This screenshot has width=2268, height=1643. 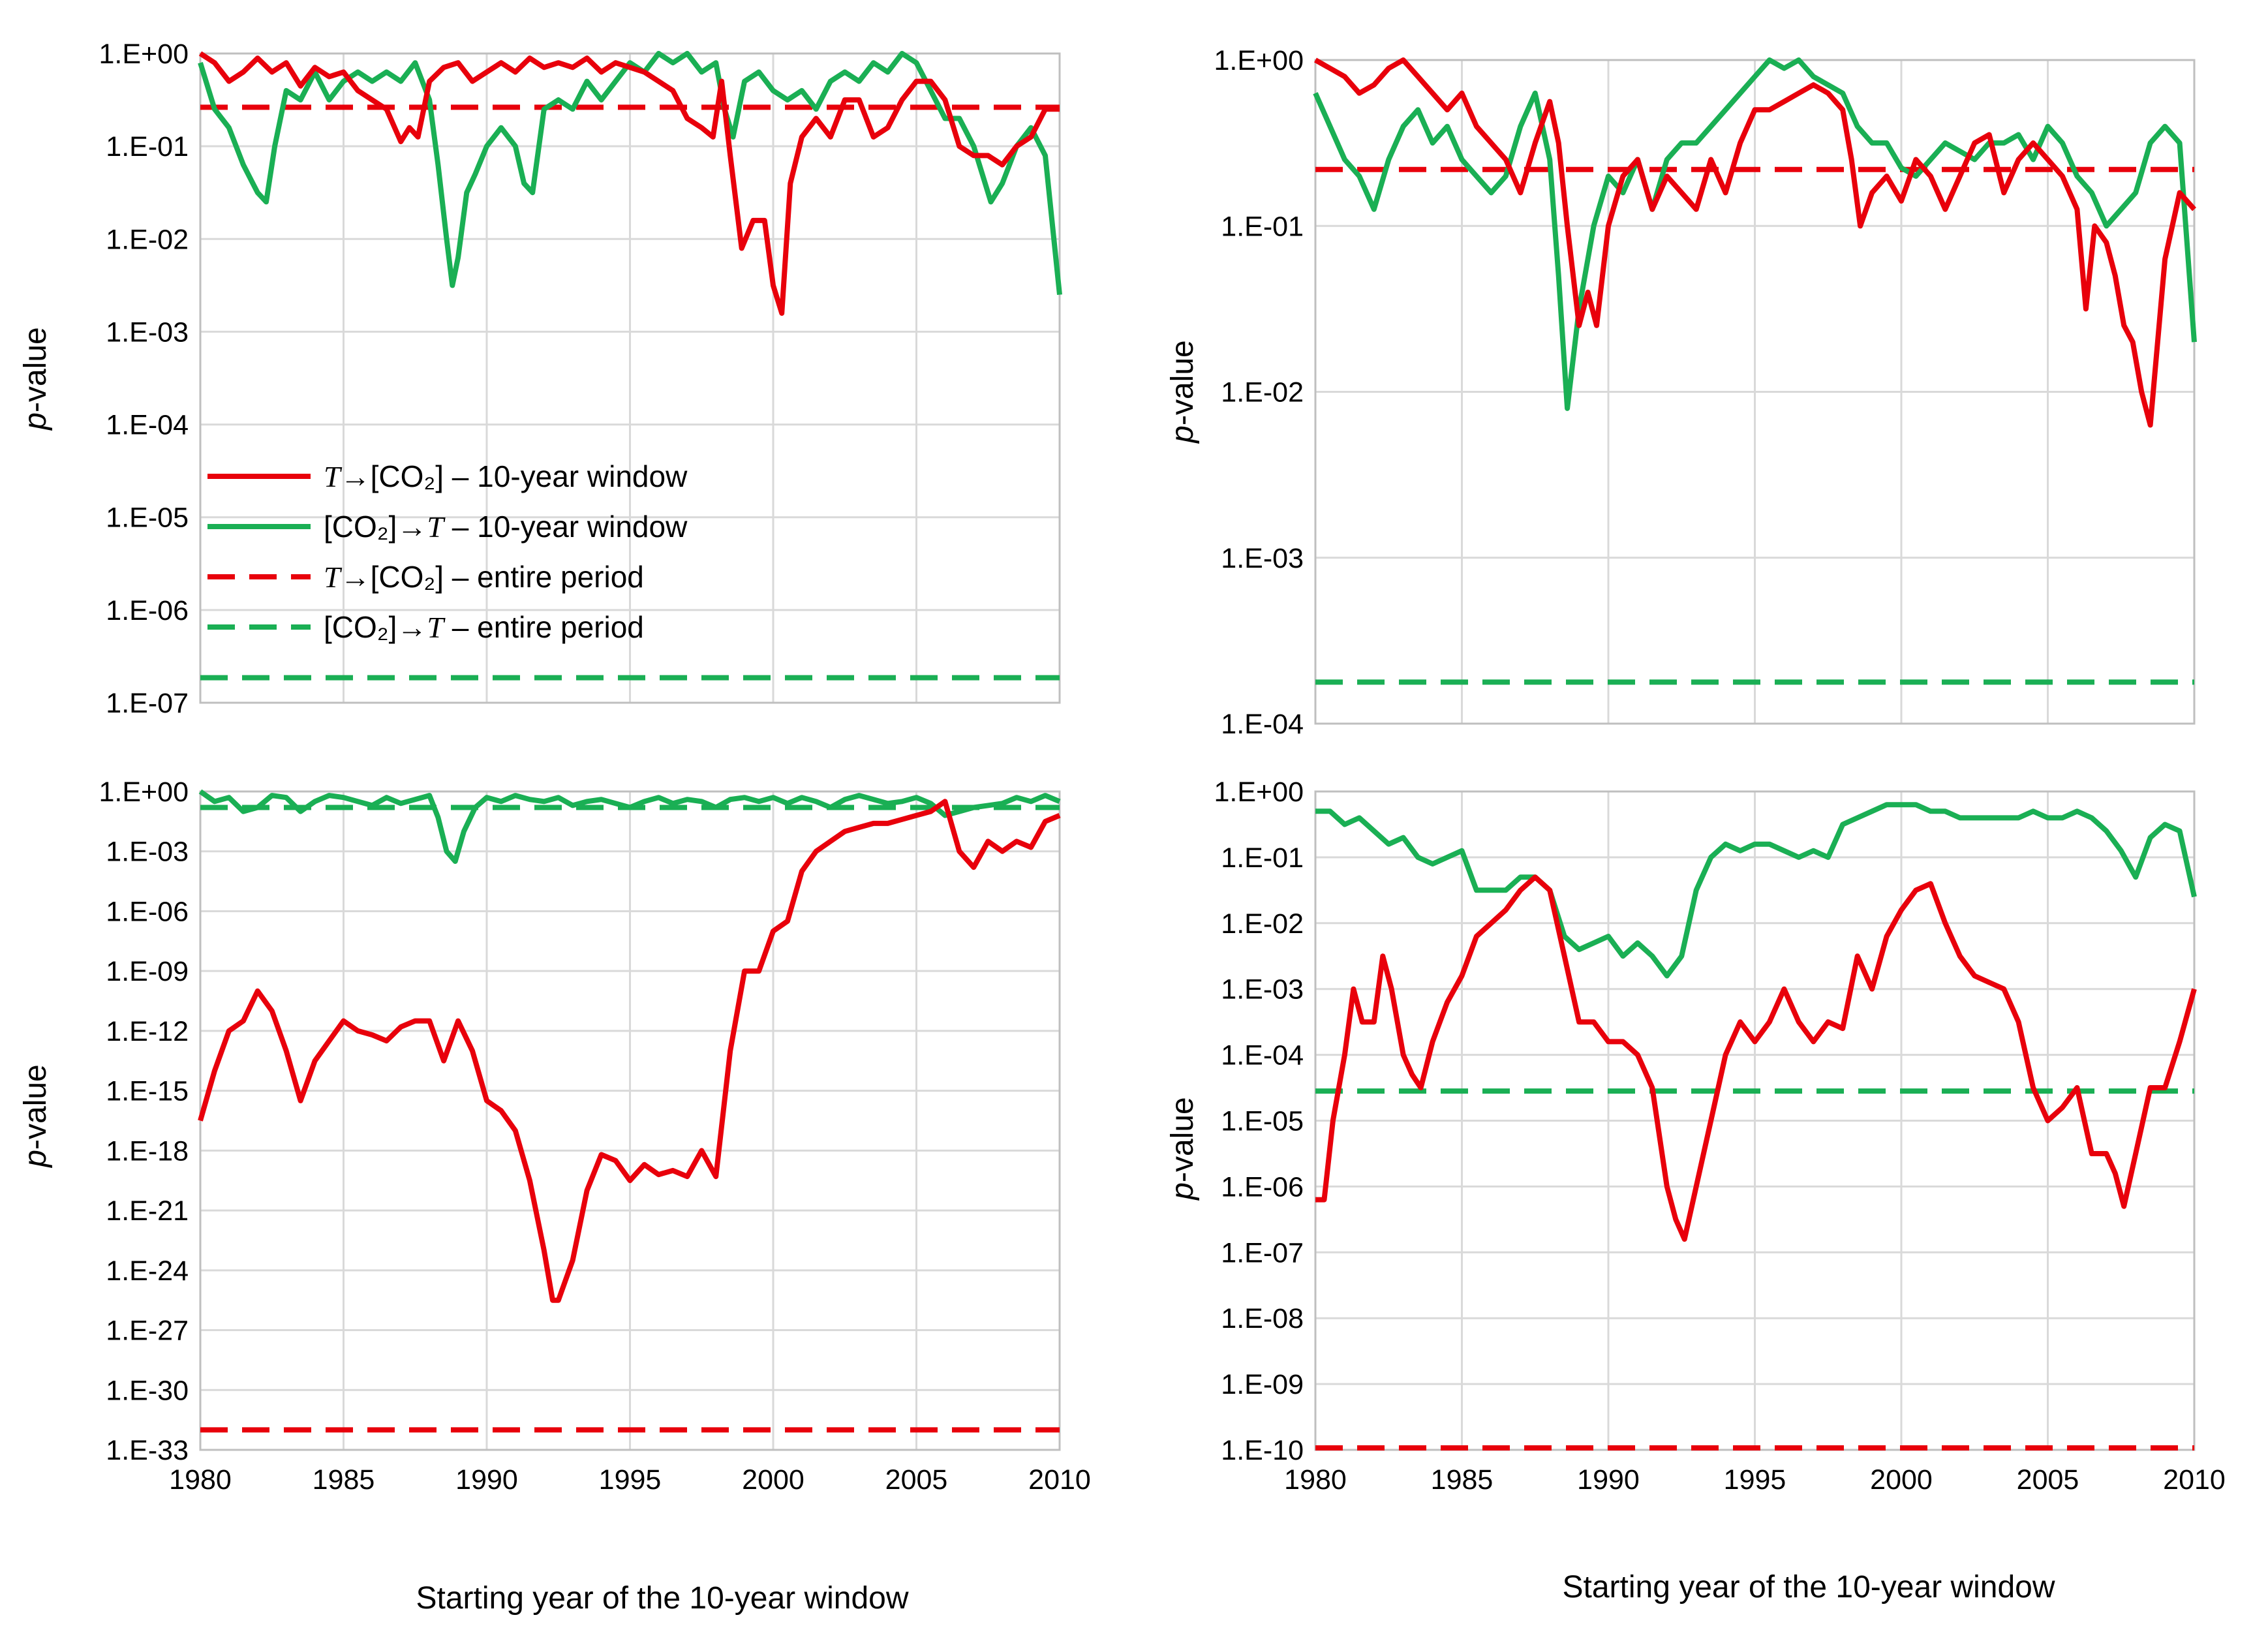 I want to click on y-tick-label: 1.E-15, so click(x=147, y=1091).